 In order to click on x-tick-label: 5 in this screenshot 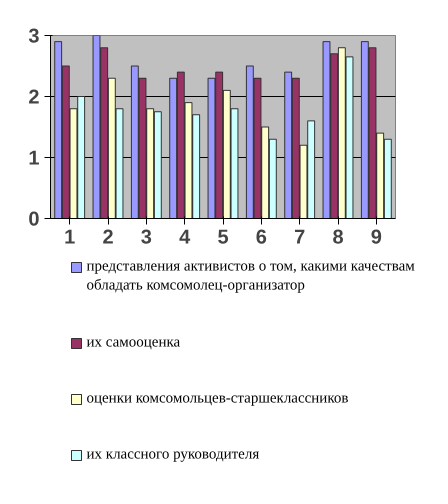, I will do `click(223, 237)`.